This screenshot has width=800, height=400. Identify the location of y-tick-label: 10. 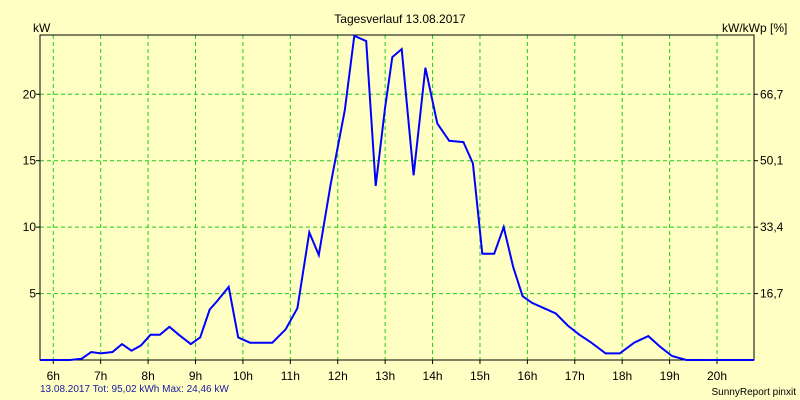
(30, 227).